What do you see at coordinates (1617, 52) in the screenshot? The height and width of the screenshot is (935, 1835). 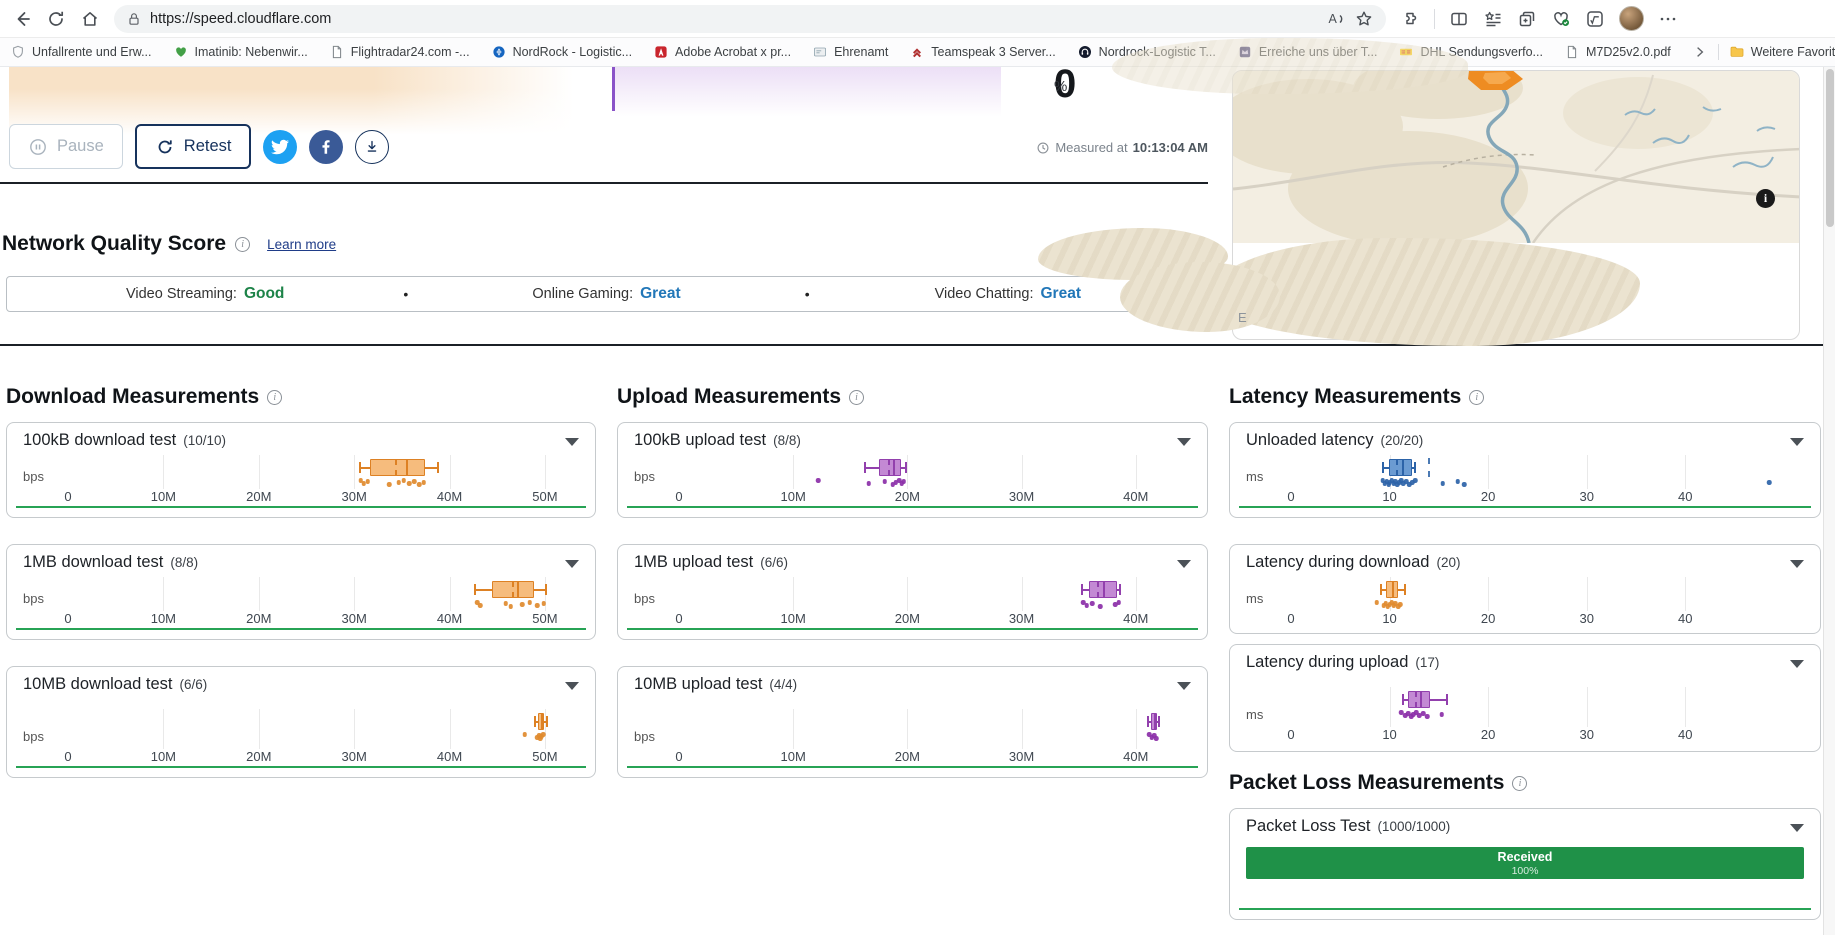 I see `bookmark-item: M7D25v2.0.pdf` at bounding box center [1617, 52].